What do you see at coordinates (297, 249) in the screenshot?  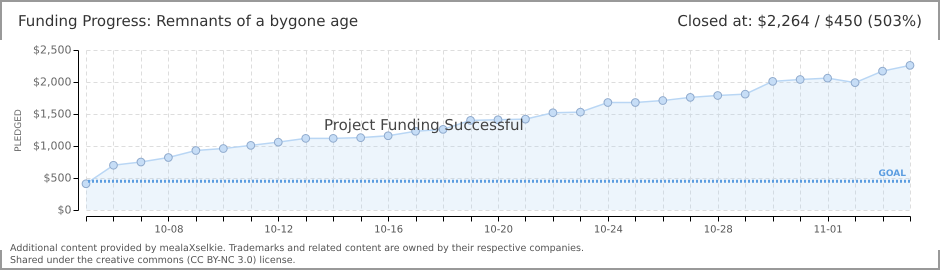 I see `text: Additional content provided by mealaXselkie. Trademarks and related content are owned by their respective companies.` at bounding box center [297, 249].